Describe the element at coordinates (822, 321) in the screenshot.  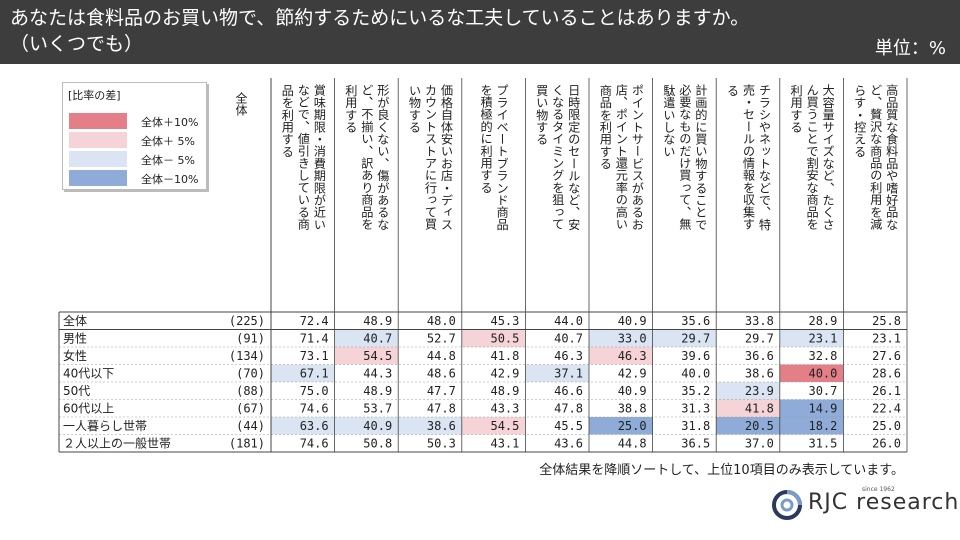
I see `table-cell-value: 28.9` at that location.